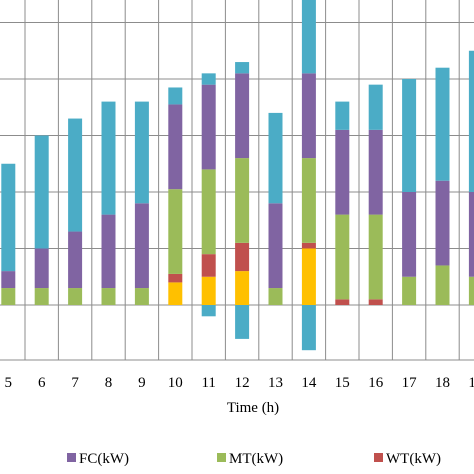 This screenshot has width=474, height=474. I want to click on x-tick-label: 14, so click(309, 383).